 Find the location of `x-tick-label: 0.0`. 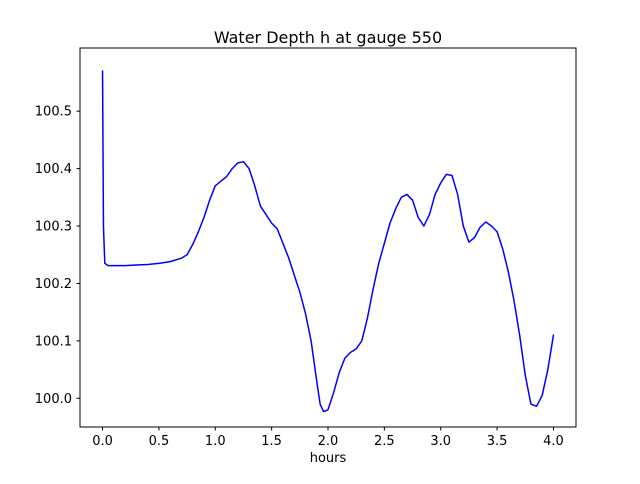

x-tick-label: 0.0 is located at coordinates (102, 441).